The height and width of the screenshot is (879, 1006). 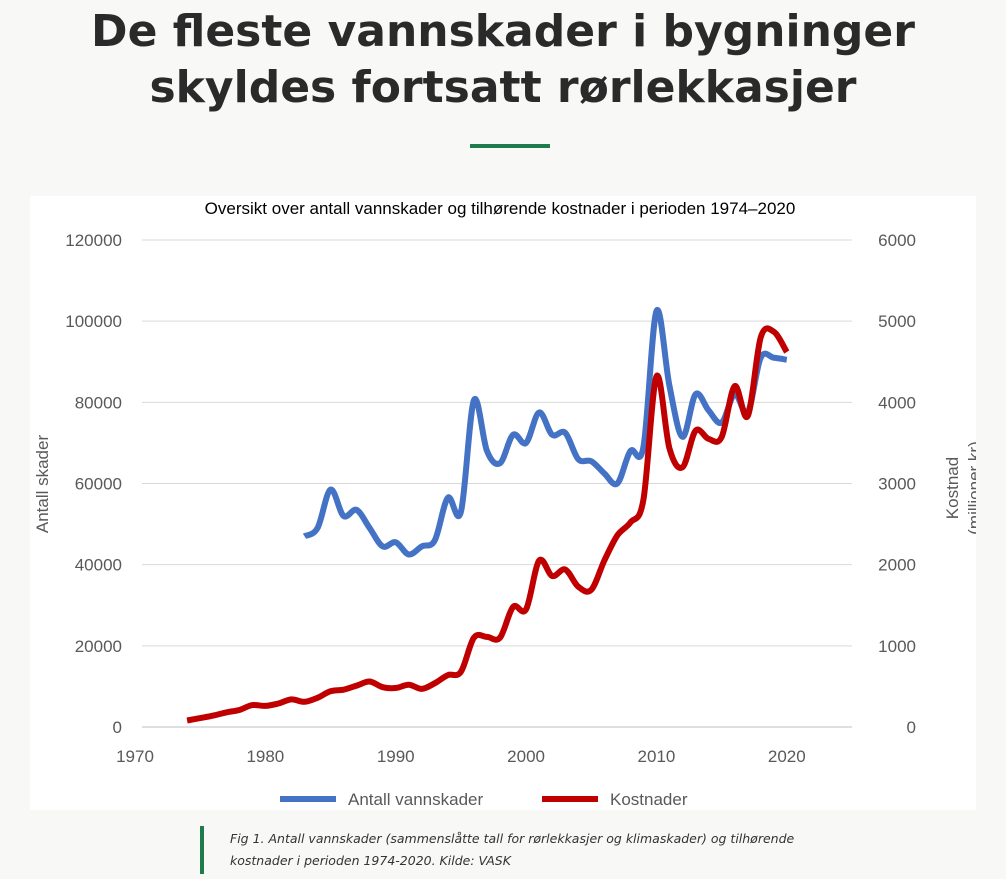 I want to click on x-tick-label: 1990, so click(x=396, y=756).